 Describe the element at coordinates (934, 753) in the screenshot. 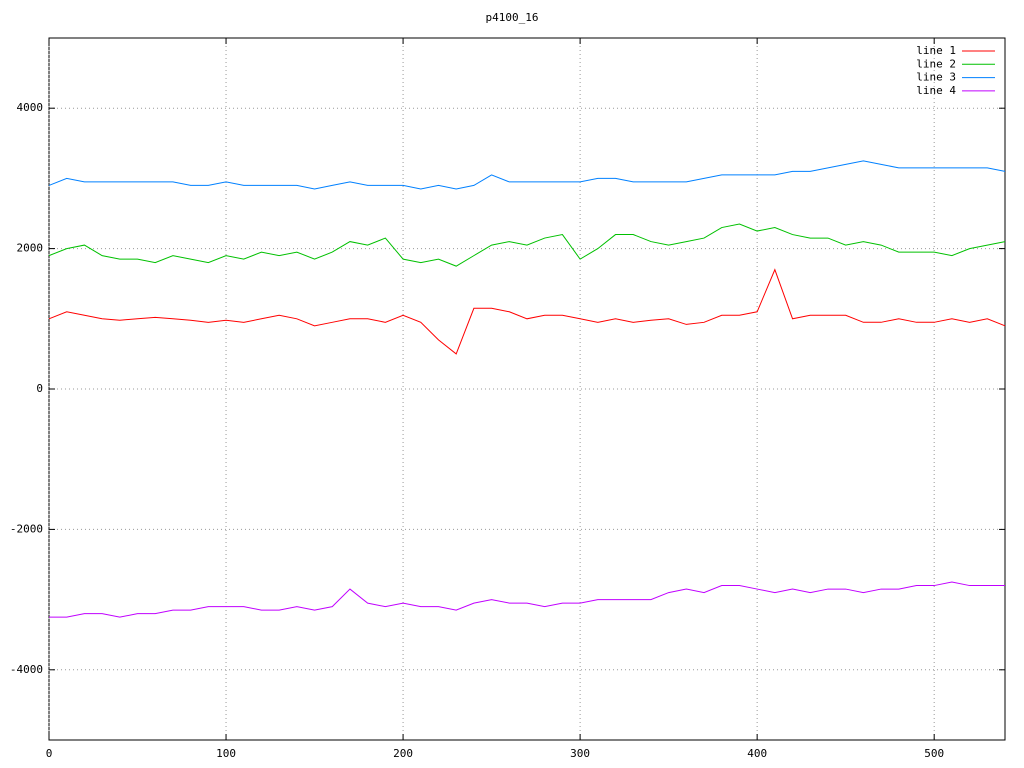

I see `x-tick-label: 500` at that location.